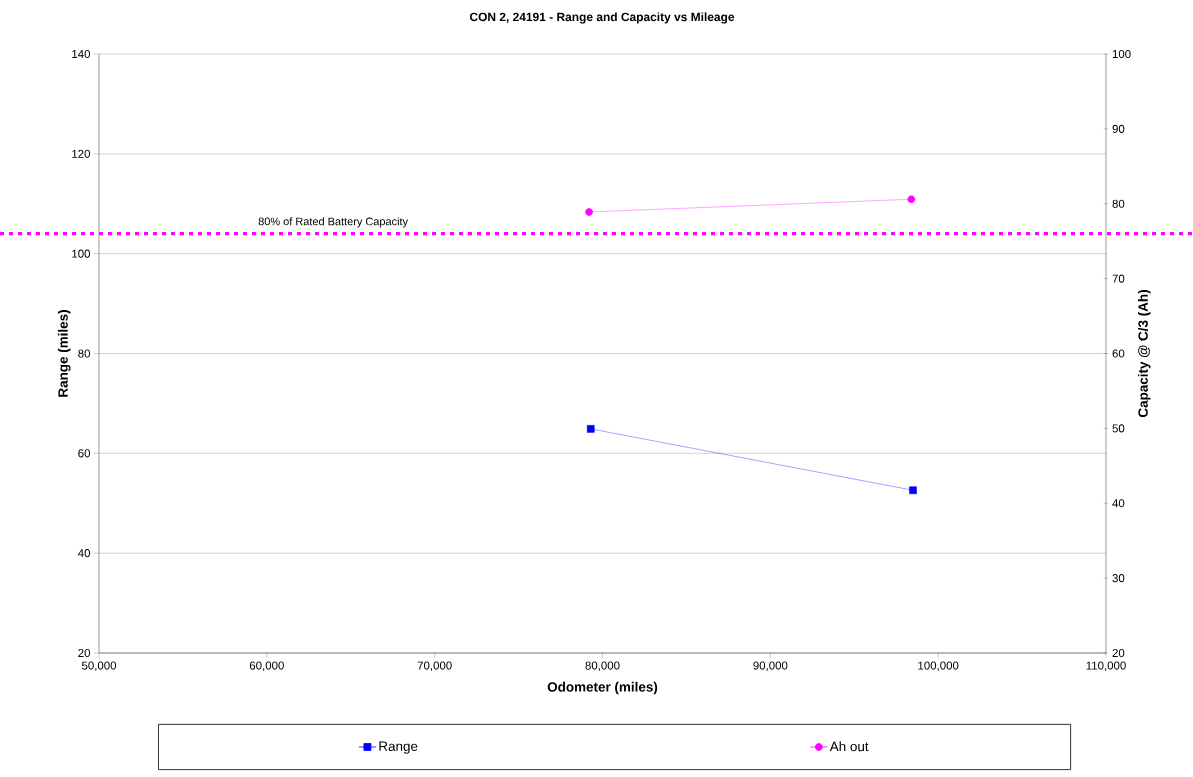  I want to click on x-tick-label: 60,000, so click(266, 666).